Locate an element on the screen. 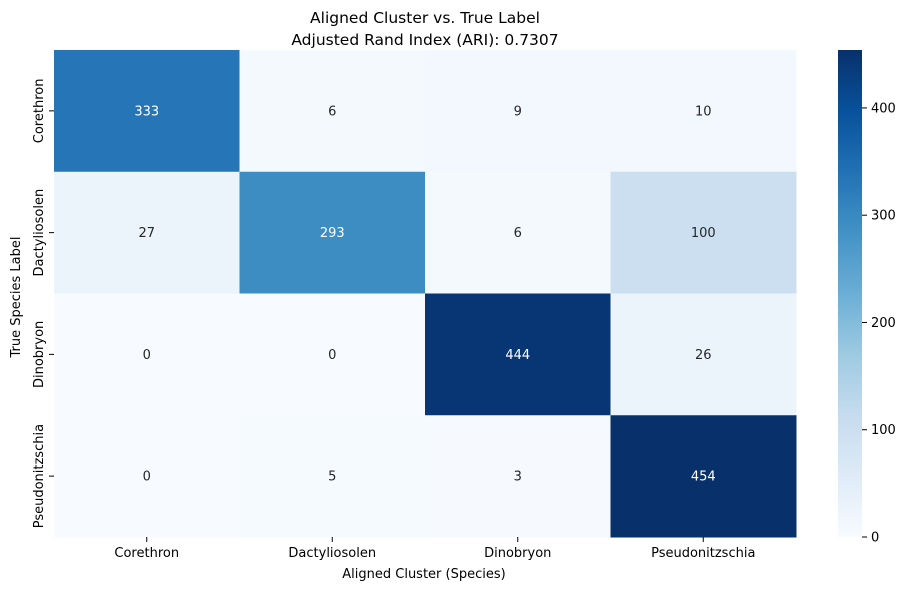  x-tick-label: Dactyliosolen is located at coordinates (332, 553).